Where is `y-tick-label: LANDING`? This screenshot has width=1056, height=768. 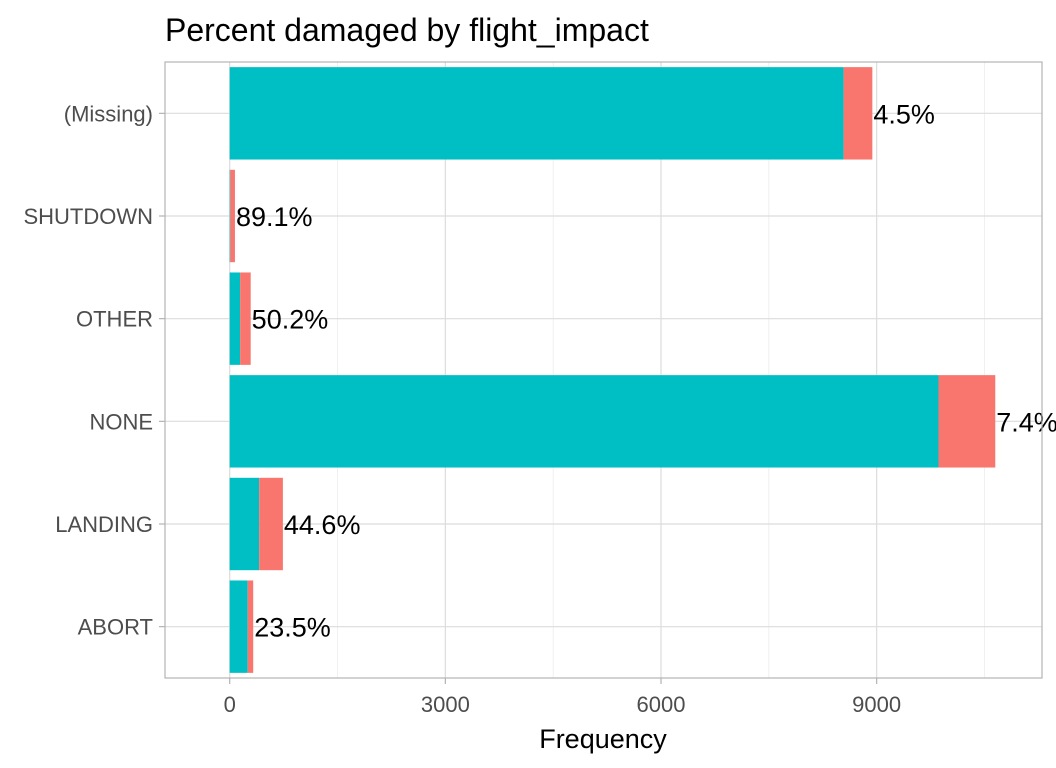 y-tick-label: LANDING is located at coordinates (104, 524).